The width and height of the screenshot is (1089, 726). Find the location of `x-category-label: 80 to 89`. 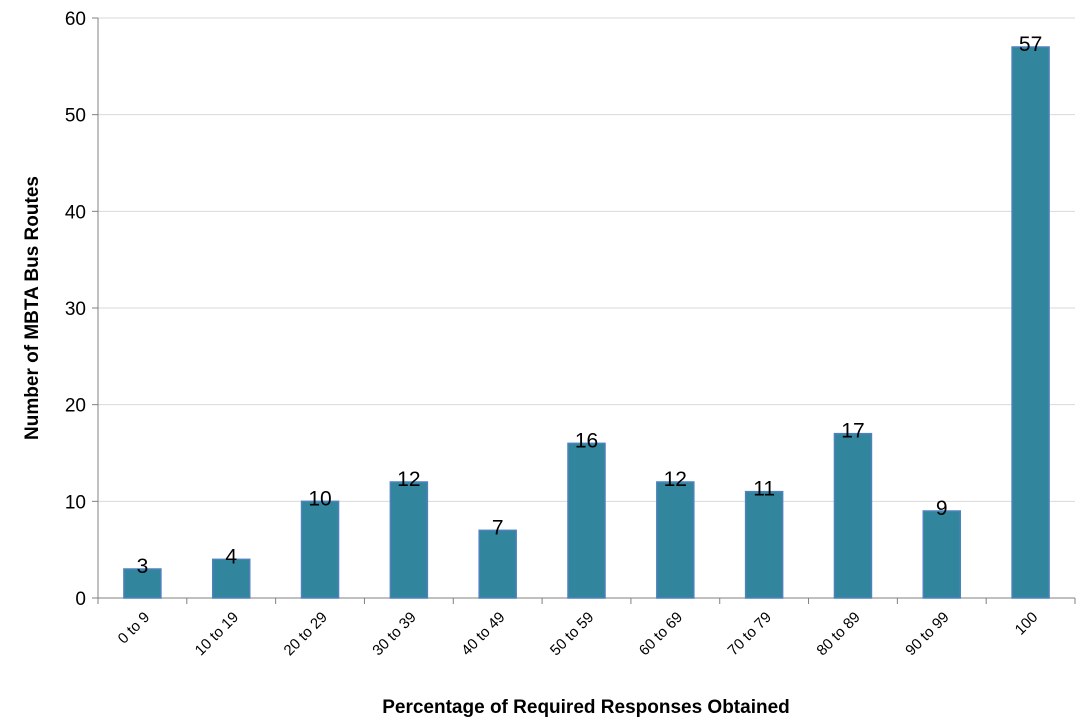

x-category-label: 80 to 89 is located at coordinates (838, 634).